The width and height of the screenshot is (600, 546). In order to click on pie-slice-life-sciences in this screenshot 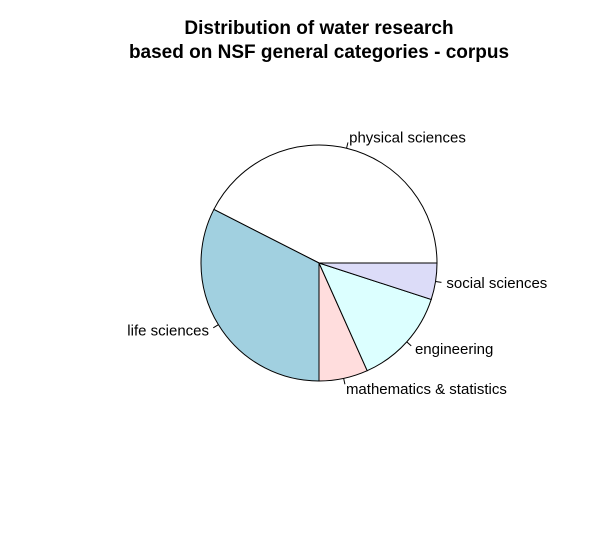, I will do `click(260, 295)`.